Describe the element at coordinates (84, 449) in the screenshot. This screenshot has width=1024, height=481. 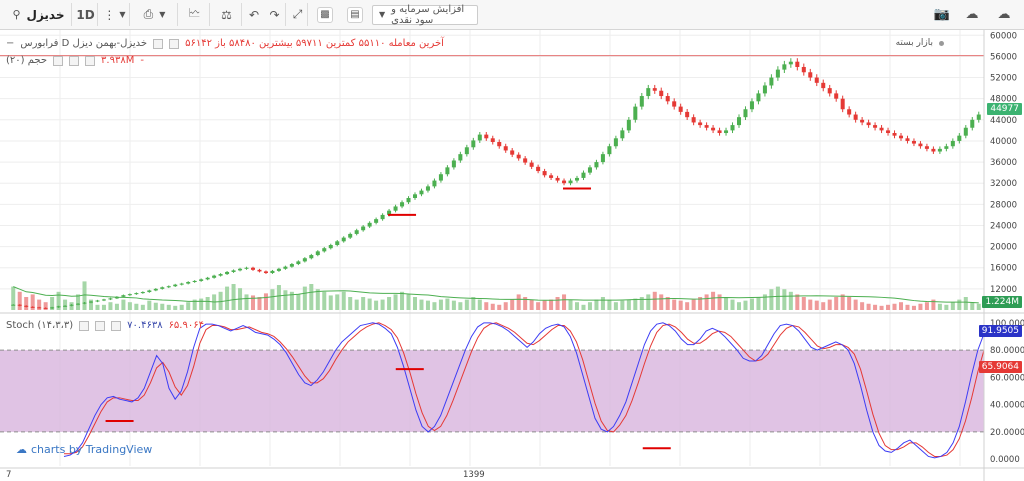
I see `tradingview-branding: ☁ charts by TradingView` at that location.